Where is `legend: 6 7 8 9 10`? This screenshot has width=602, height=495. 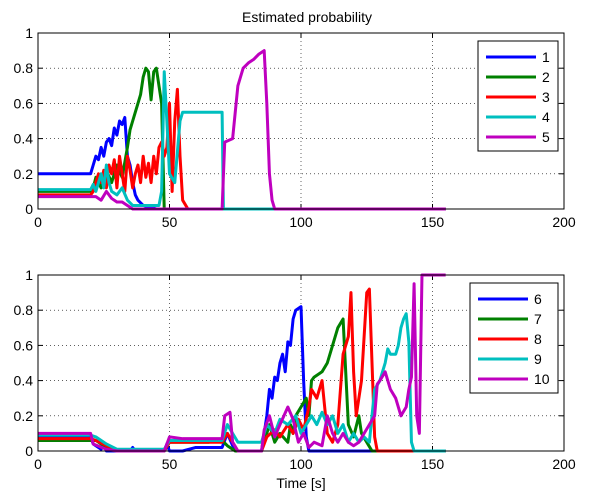 legend: 6 7 8 9 10 is located at coordinates (514, 338).